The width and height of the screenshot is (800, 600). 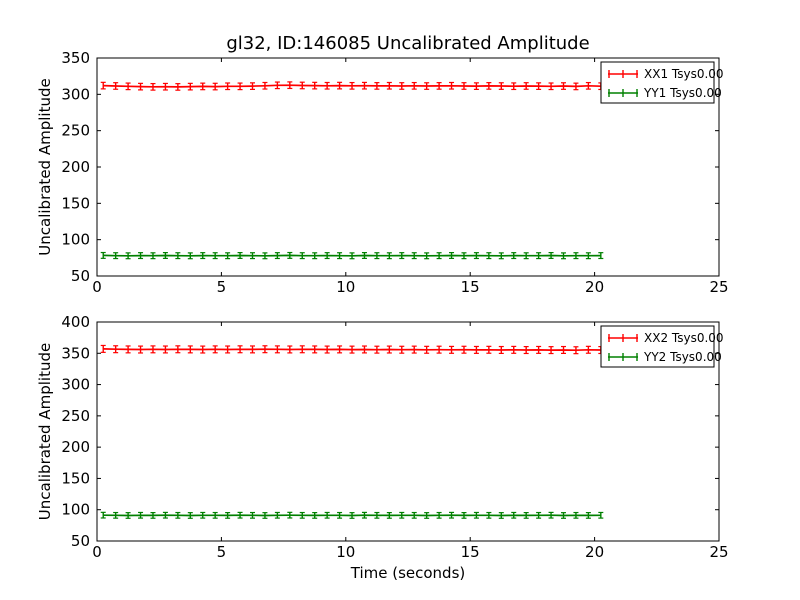 I want to click on data-line-xx1, so click(x=352, y=86).